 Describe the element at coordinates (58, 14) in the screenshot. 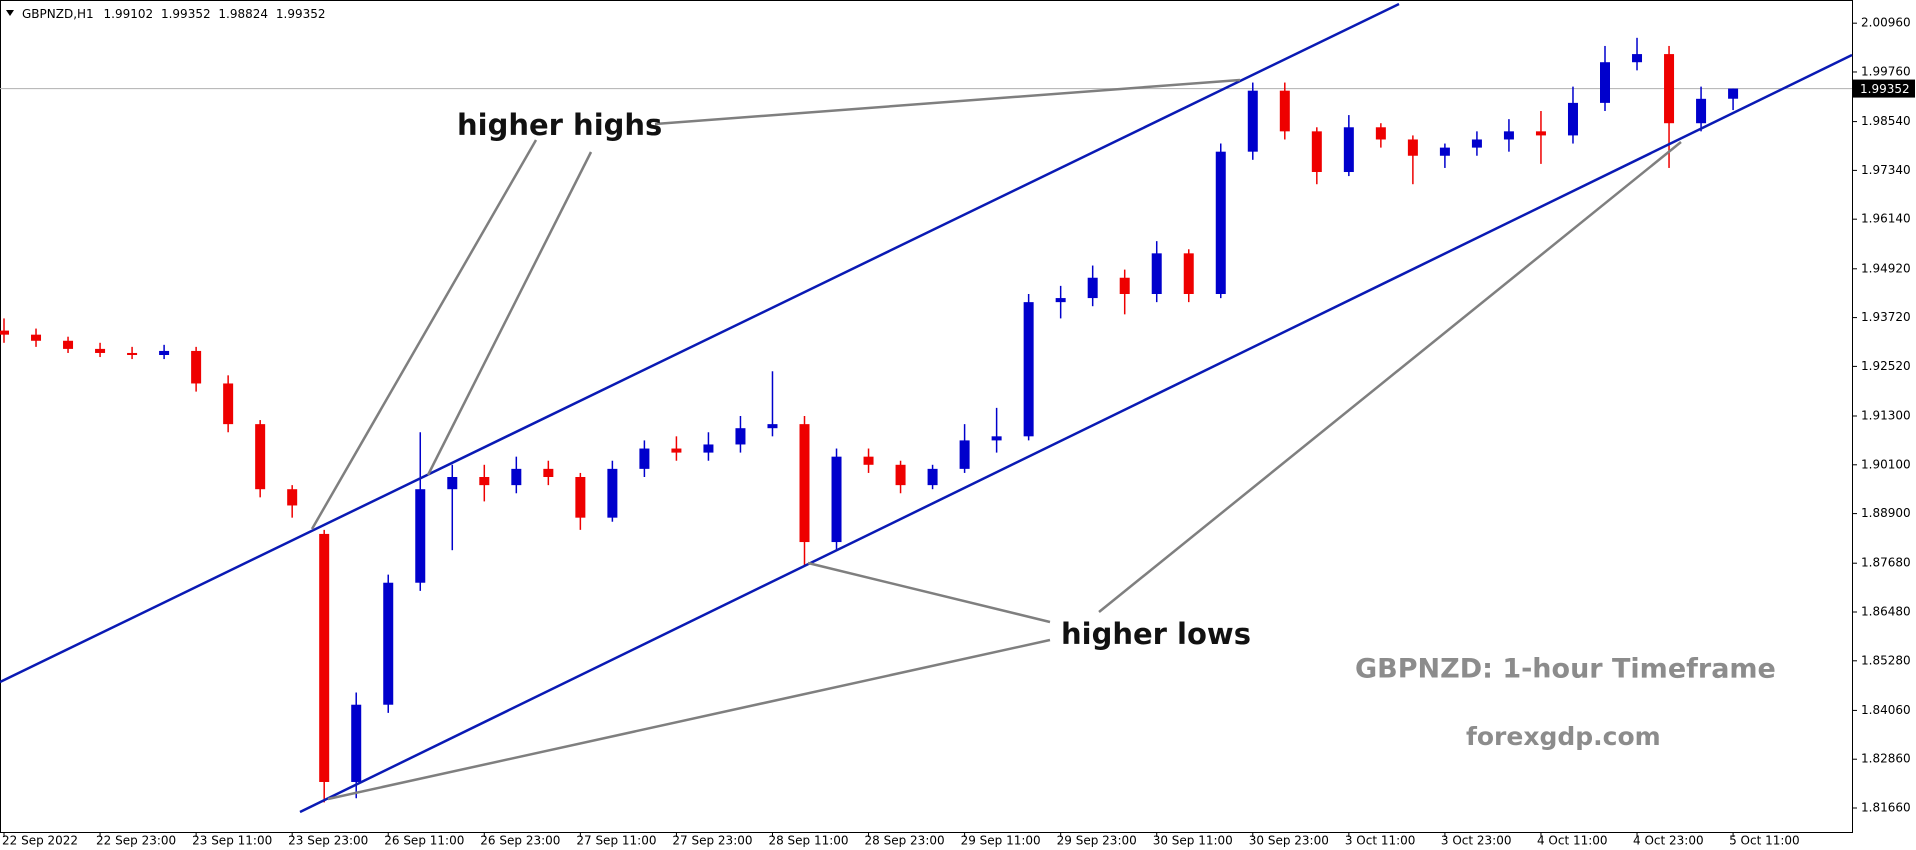

I see `symbol: GBPNZD,H1` at that location.